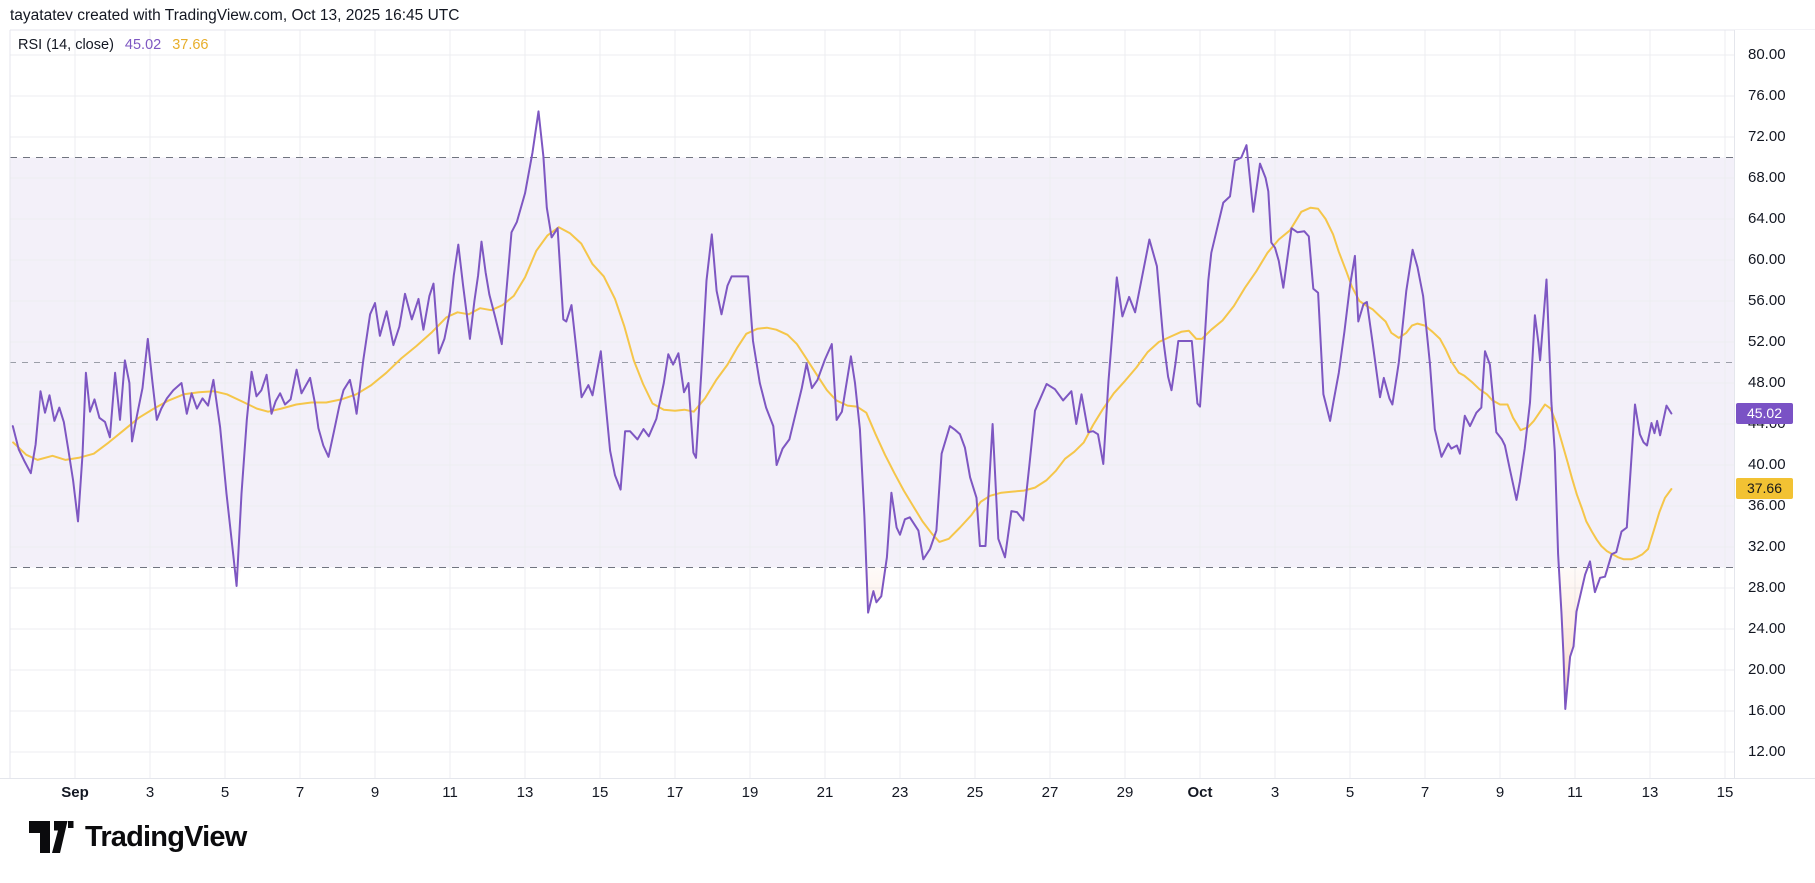 This screenshot has height=883, width=1815. I want to click on y-axis-label: 28.00, so click(1767, 587).